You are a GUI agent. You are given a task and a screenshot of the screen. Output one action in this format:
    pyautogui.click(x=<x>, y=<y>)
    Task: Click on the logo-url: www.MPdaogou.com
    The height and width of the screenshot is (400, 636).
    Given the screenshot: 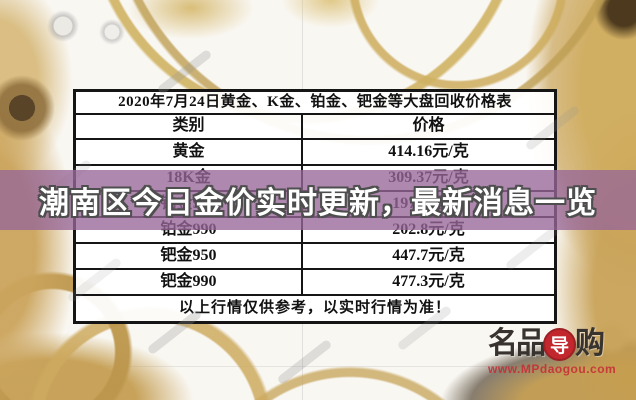 What is the action you would take?
    pyautogui.click(x=552, y=369)
    